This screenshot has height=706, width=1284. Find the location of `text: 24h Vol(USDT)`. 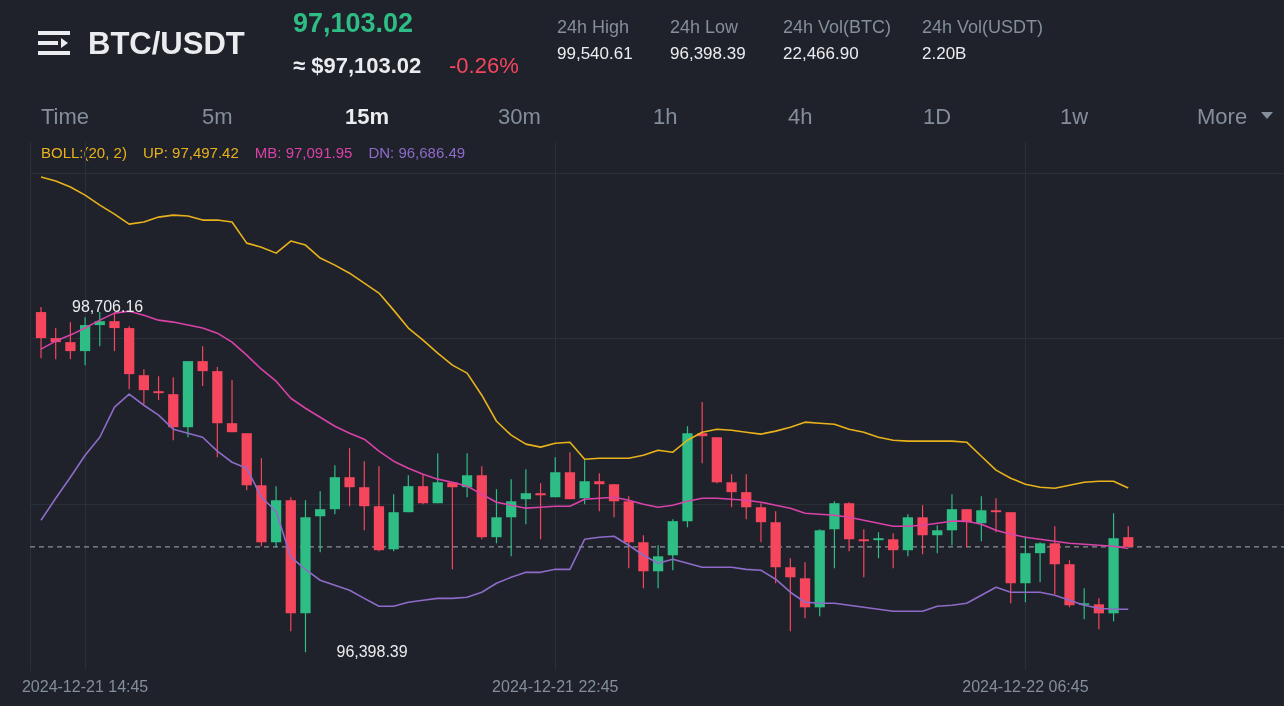

text: 24h Vol(USDT) is located at coordinates (983, 27).